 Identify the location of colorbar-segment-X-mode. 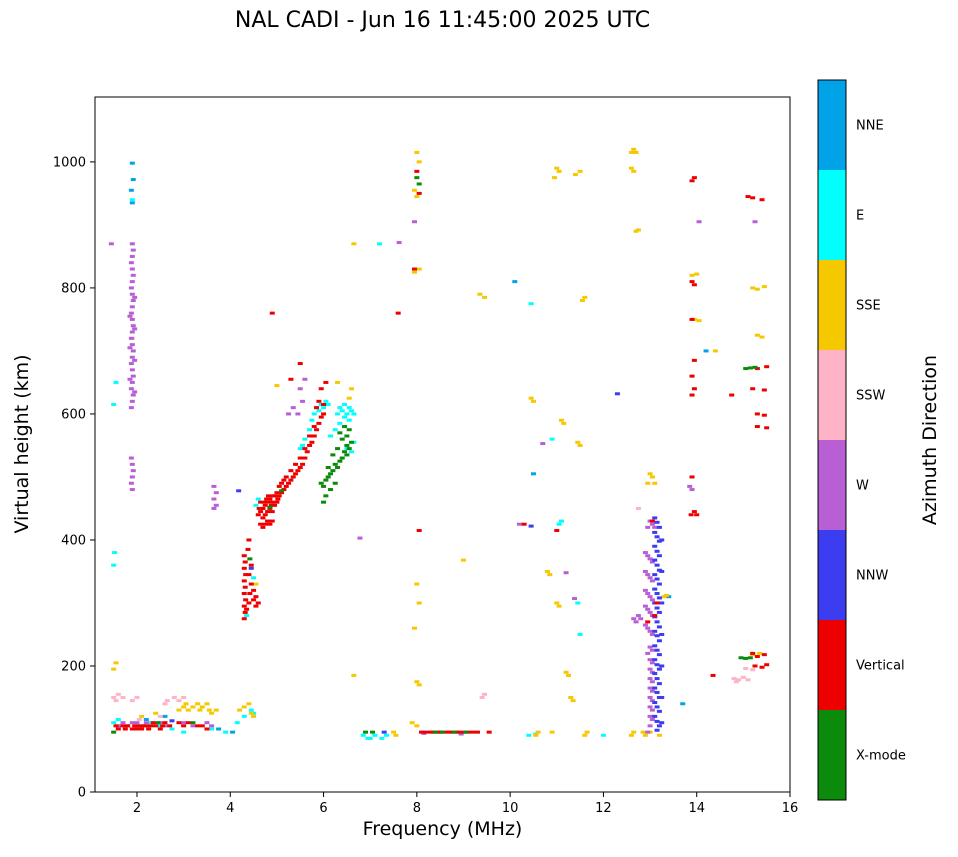
(832, 755).